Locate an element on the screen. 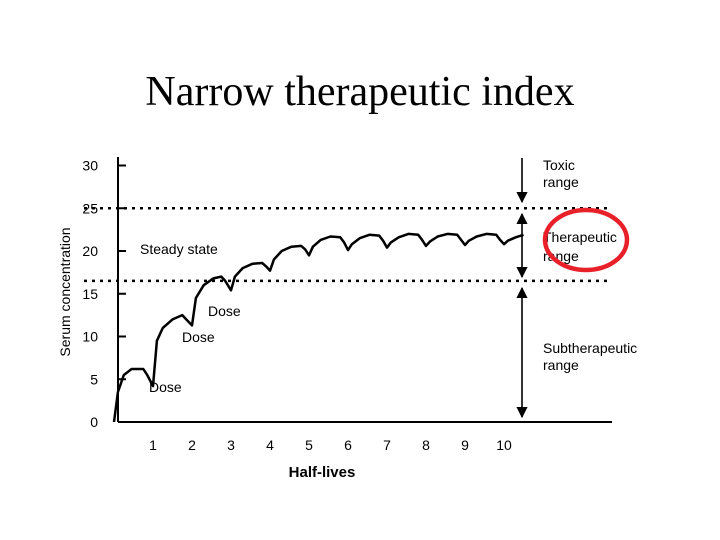  x-tick-label: 2 is located at coordinates (192, 445).